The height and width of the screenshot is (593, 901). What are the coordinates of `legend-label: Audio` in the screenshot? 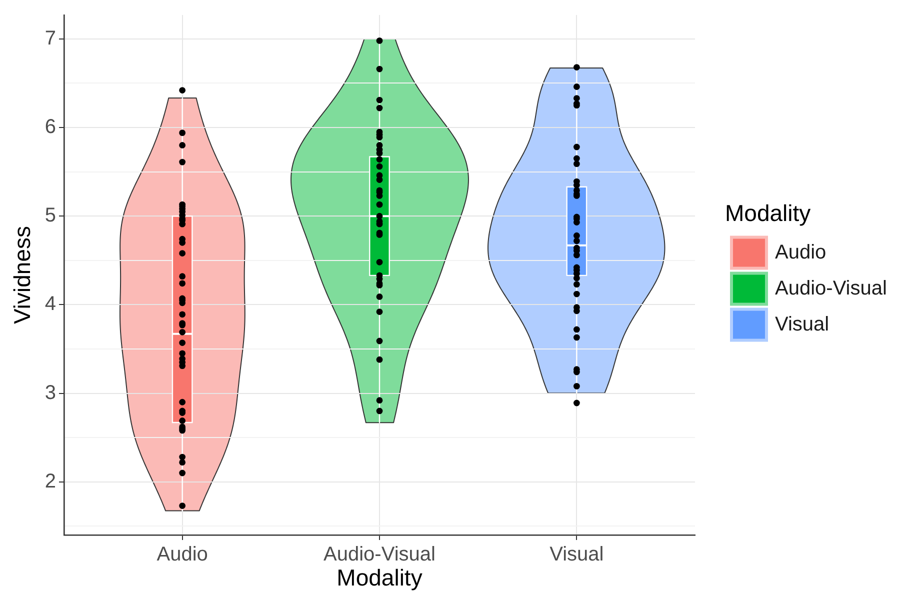 It's located at (800, 252).